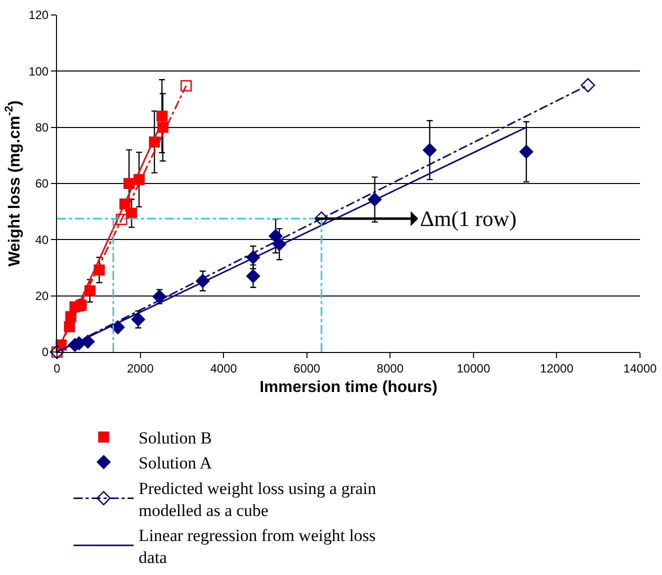  Describe the element at coordinates (42, 296) in the screenshot. I see `y-tick-label: 20` at that location.